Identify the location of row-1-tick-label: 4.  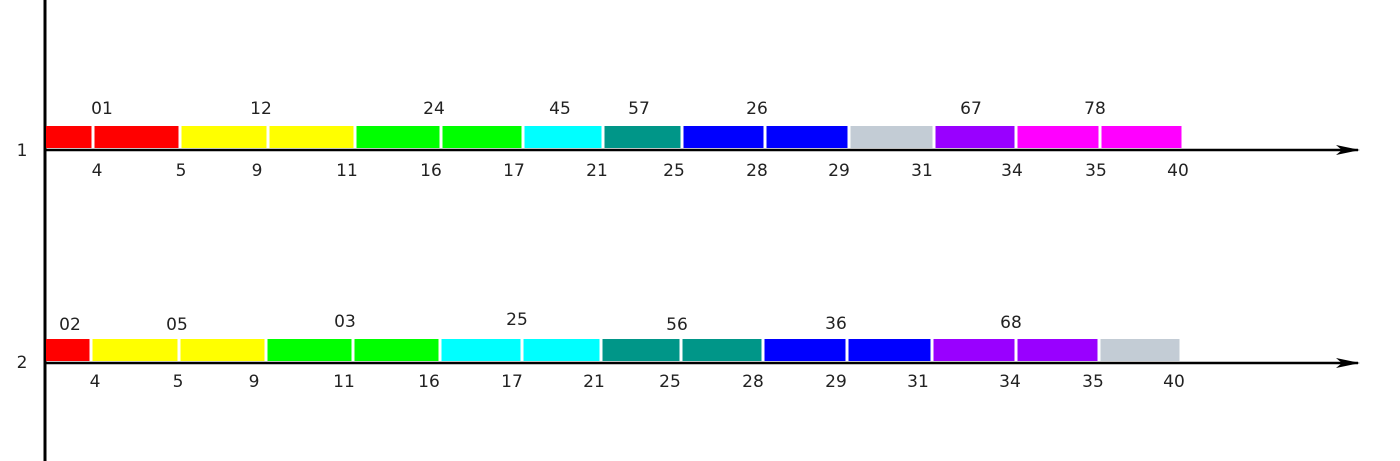
(97, 171).